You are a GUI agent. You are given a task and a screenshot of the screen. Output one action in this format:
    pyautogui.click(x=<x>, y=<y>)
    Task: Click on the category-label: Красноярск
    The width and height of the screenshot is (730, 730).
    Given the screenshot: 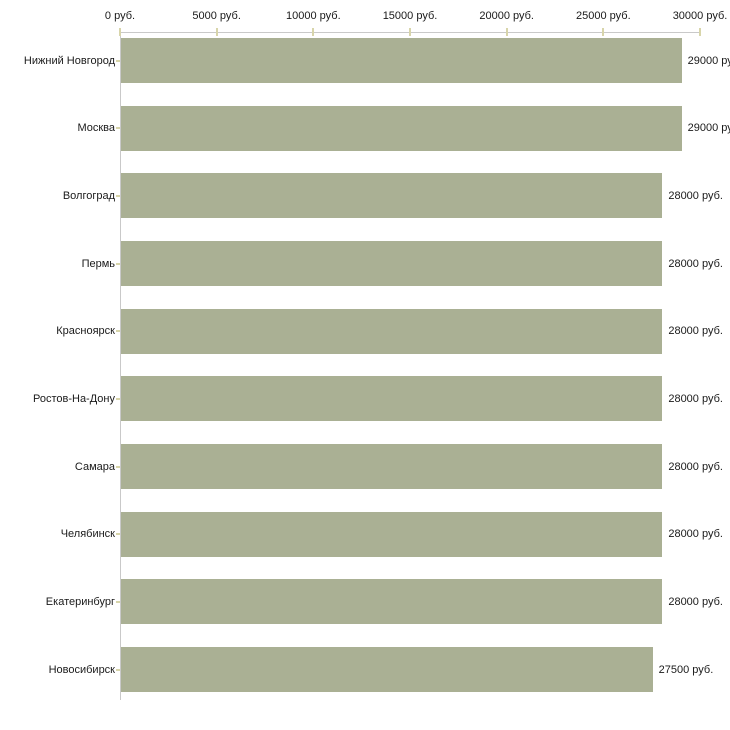 What is the action you would take?
    pyautogui.click(x=85, y=331)
    